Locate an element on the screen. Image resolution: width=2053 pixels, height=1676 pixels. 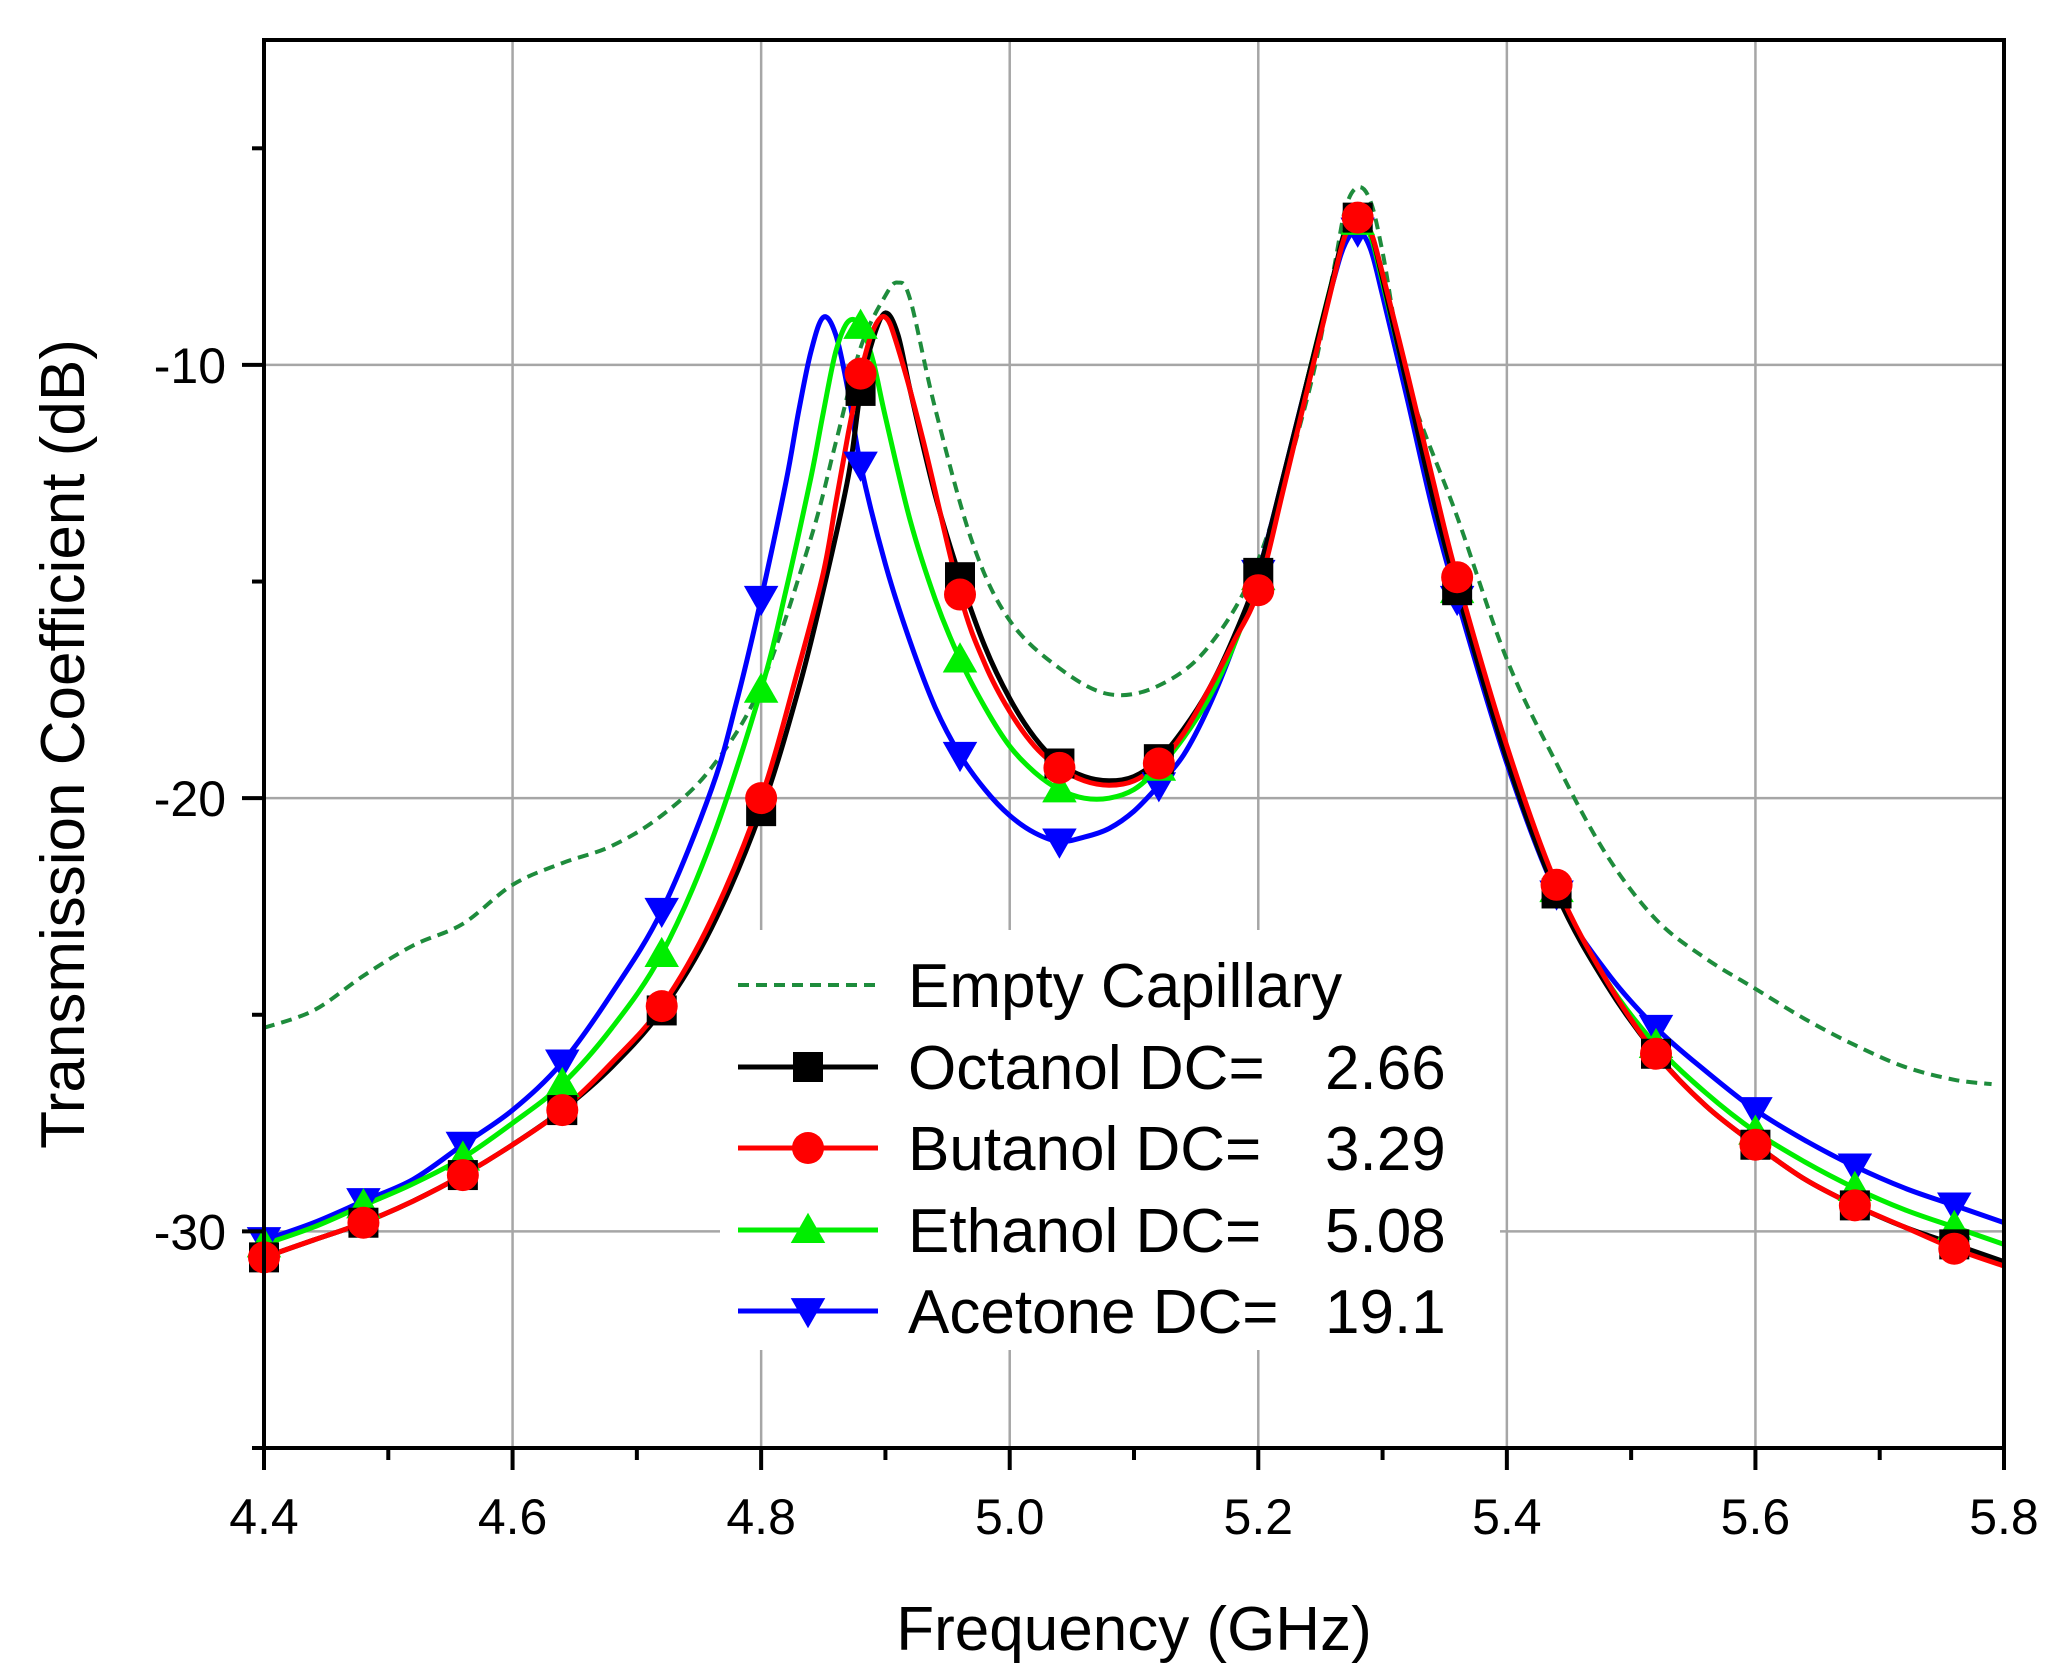
legend-label-ethanol: Ethanol DC= is located at coordinates (1084, 1231).